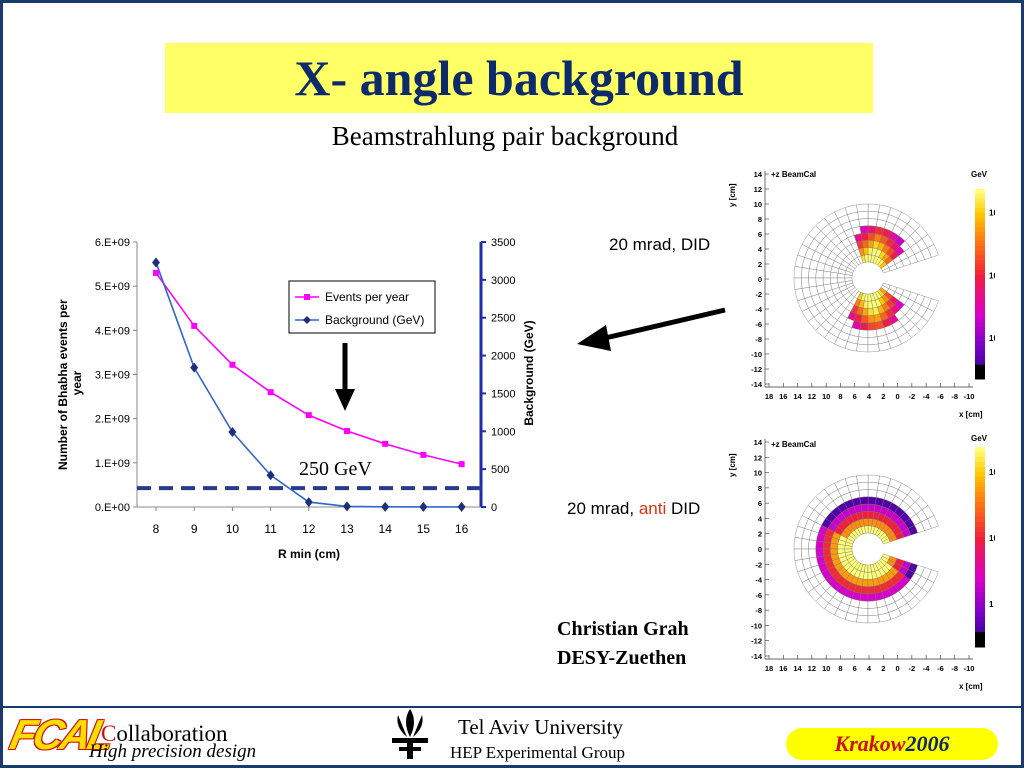 This screenshot has width=1024, height=768. I want to click on legend: Events per year Background (GeV), so click(362, 307).